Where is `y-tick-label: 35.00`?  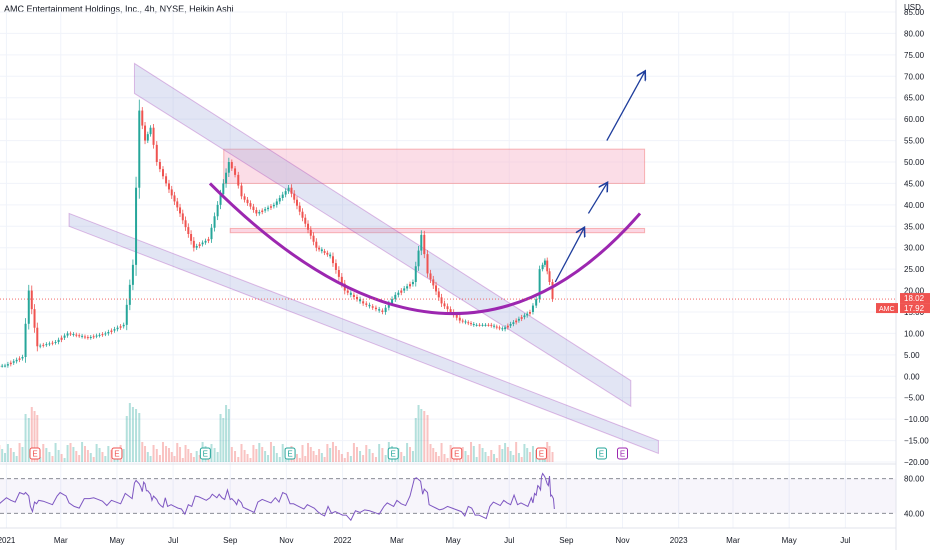
y-tick-label: 35.00 is located at coordinates (914, 226).